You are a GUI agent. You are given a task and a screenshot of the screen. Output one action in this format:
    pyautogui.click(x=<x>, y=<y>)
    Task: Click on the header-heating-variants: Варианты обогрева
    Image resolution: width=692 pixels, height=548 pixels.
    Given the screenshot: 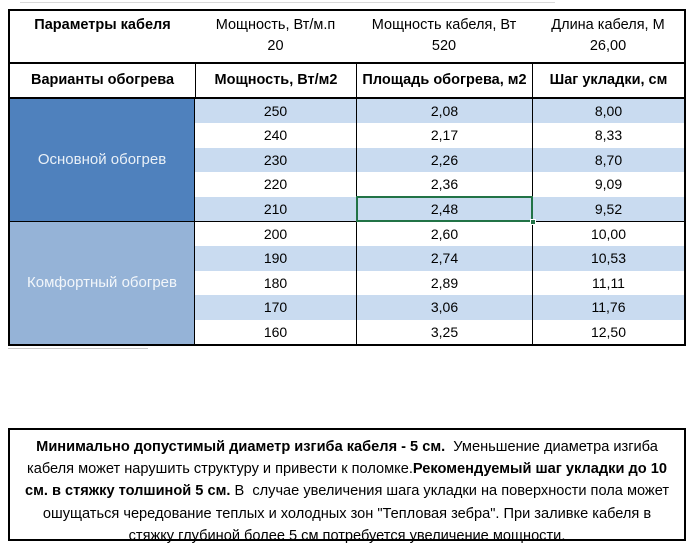 What is the action you would take?
    pyautogui.click(x=102, y=80)
    